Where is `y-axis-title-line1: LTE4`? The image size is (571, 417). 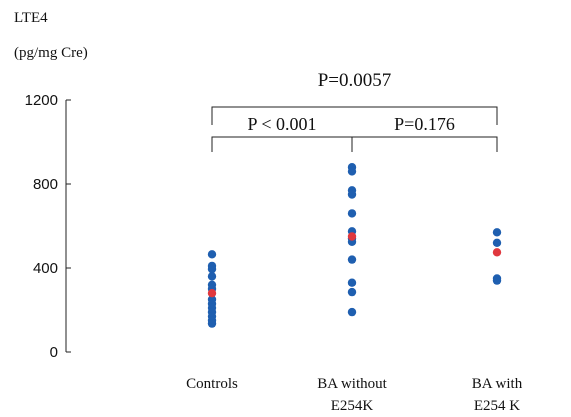
y-axis-title-line1: LTE4 is located at coordinates (31, 18).